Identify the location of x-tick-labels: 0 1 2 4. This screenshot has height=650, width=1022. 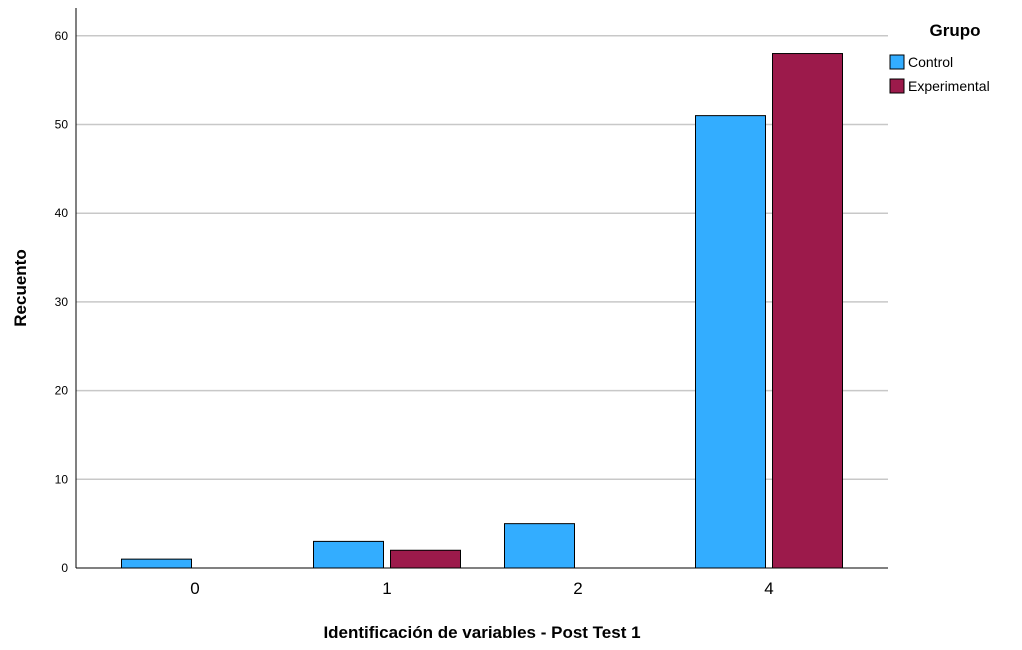
(481, 588).